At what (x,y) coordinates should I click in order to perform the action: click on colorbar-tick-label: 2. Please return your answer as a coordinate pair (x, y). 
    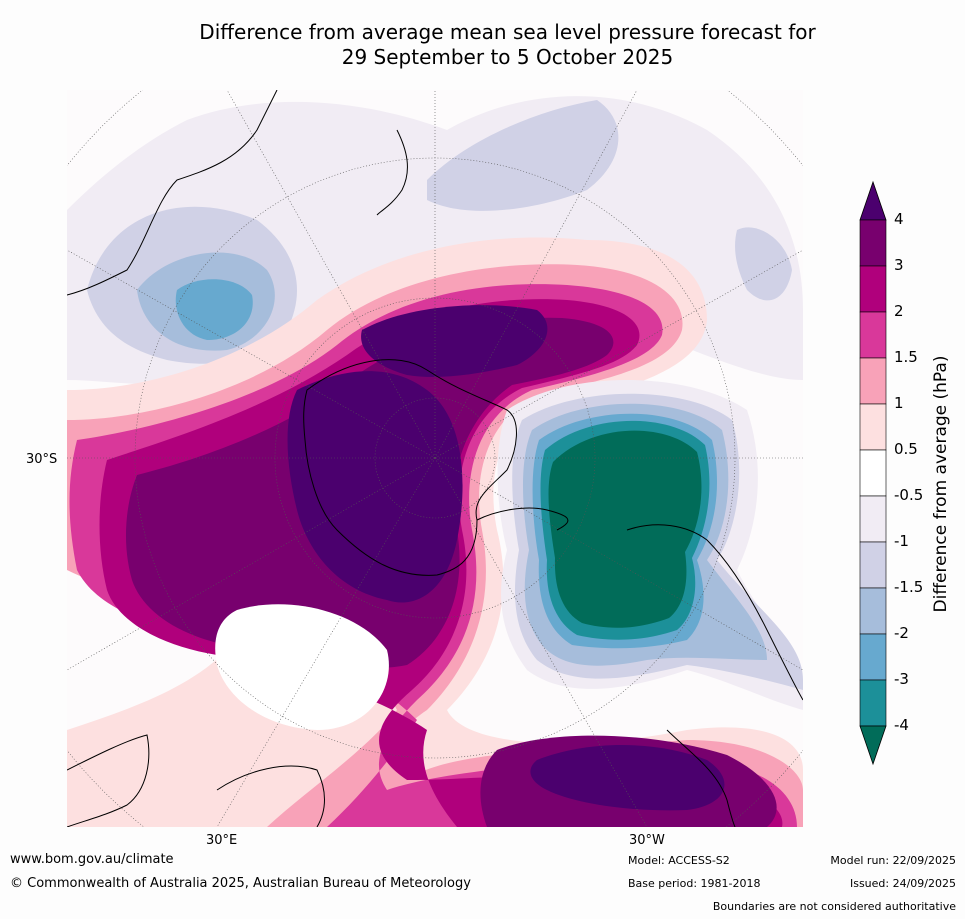
    Looking at the image, I should click on (899, 311).